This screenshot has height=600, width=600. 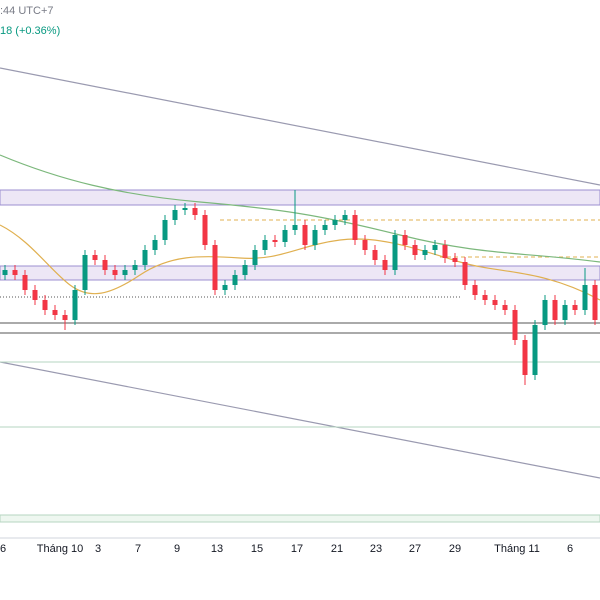 I want to click on header-time: :44 UTC+7, so click(x=27, y=11).